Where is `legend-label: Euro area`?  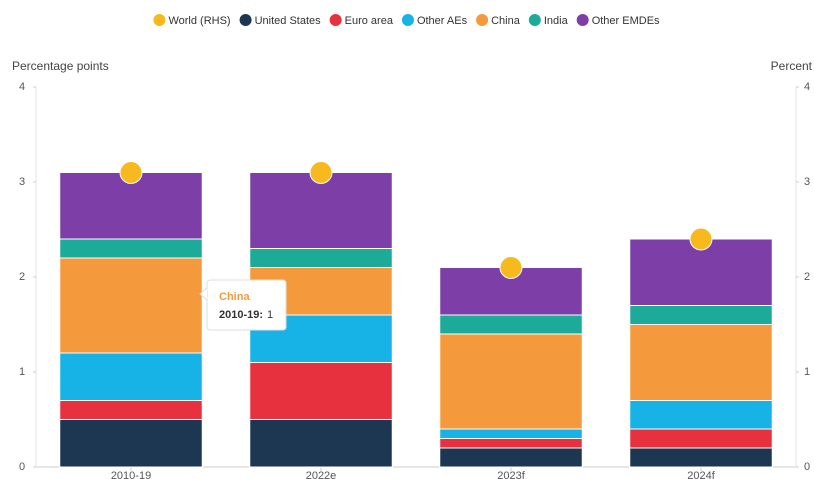 legend-label: Euro area is located at coordinates (369, 21).